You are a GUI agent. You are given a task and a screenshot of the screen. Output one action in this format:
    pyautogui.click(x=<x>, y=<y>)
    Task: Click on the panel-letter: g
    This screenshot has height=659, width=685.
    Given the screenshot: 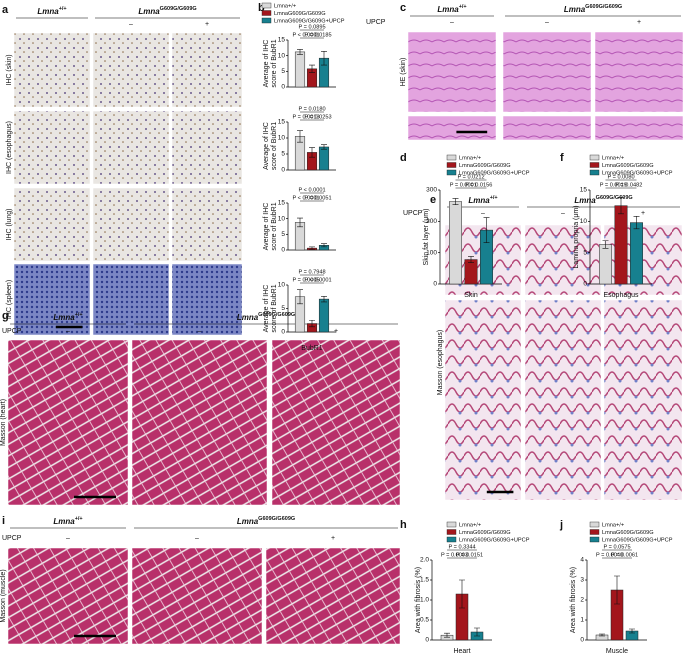 What is the action you would take?
    pyautogui.click(x=5, y=316)
    